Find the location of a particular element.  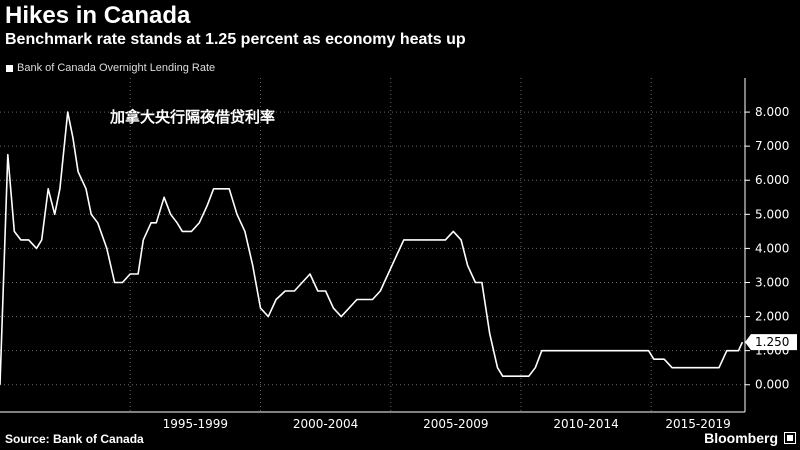

y-tick-label: 5.000 is located at coordinates (772, 214).